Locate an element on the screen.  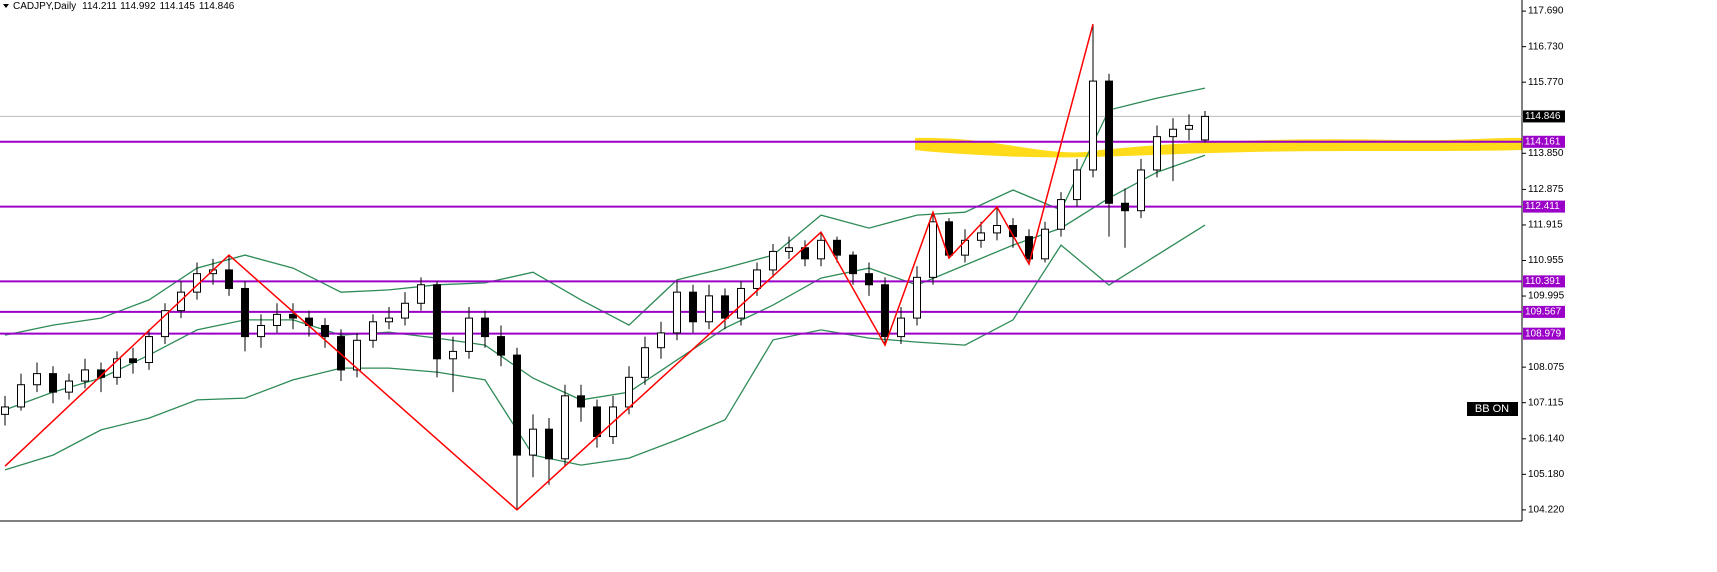
y-tick-label: 108.075 is located at coordinates (1546, 367).